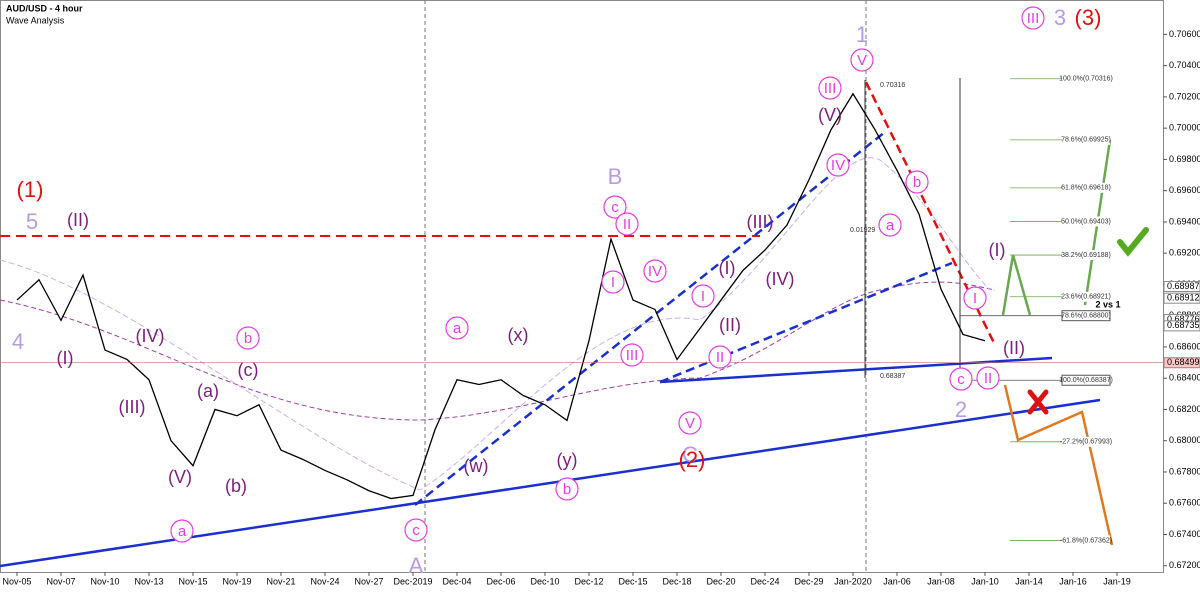 This screenshot has width=1200, height=595. What do you see at coordinates (1038, 402) in the screenshot?
I see `cross-mark` at bounding box center [1038, 402].